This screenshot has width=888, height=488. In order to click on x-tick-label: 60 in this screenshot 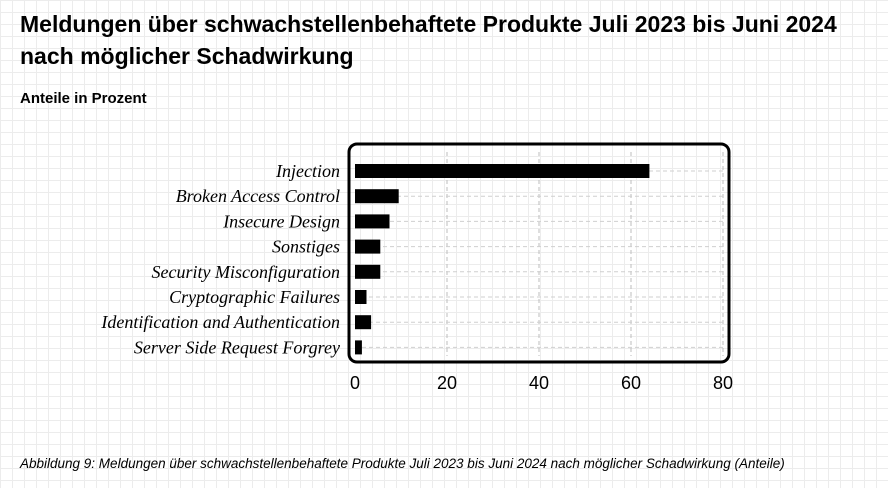, I will do `click(631, 383)`.